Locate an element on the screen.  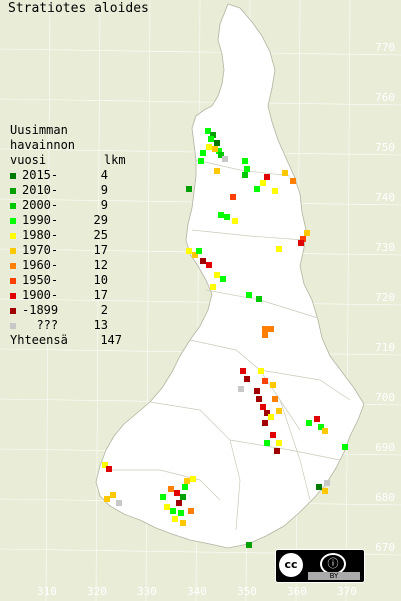
creative-commons-badge: cc ⓘ BY is located at coordinates (320, 566).